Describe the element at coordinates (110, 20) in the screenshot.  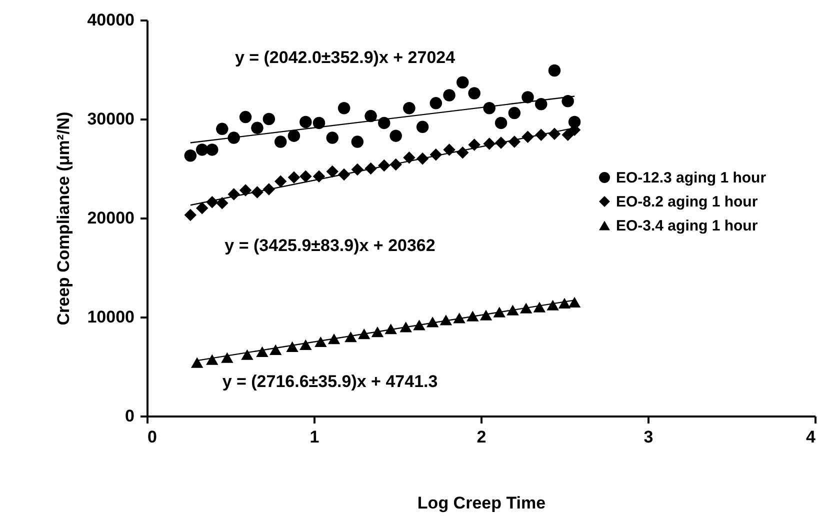
I see `y-tick-label: 40000` at that location.